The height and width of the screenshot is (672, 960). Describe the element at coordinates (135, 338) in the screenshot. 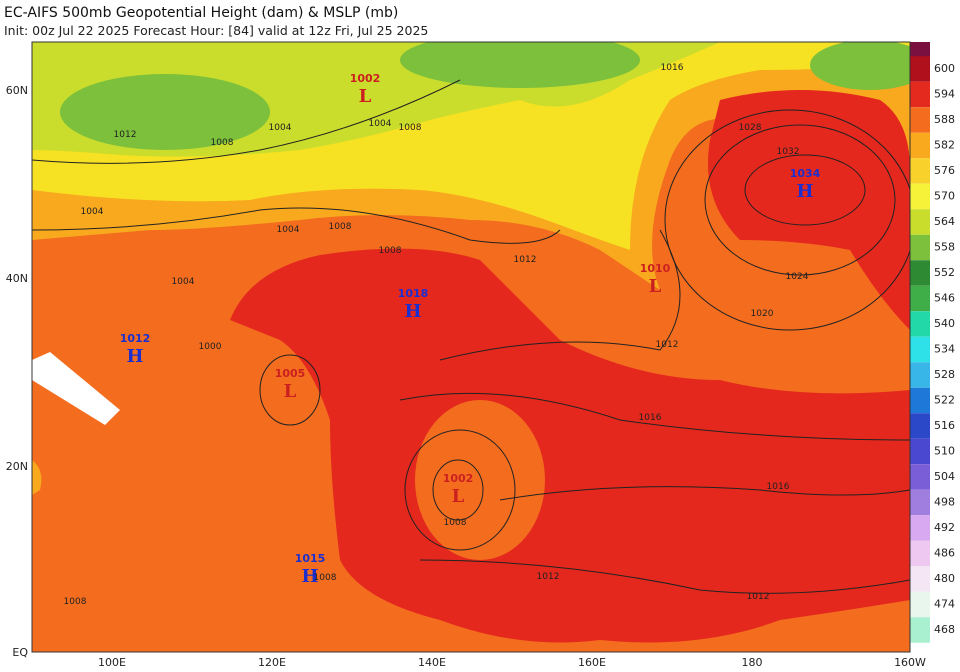

I see `pressure-value: 1012` at that location.